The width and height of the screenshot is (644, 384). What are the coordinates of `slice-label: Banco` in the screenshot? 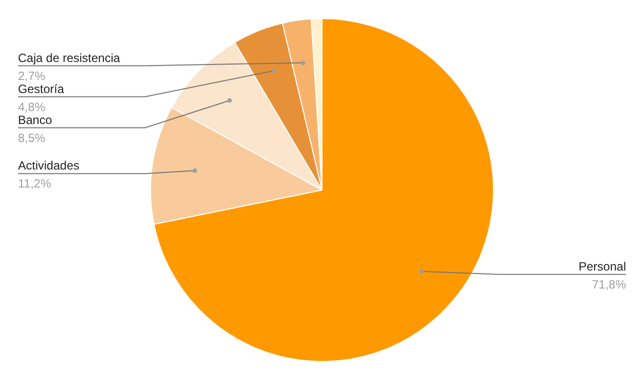 It's located at (35, 119).